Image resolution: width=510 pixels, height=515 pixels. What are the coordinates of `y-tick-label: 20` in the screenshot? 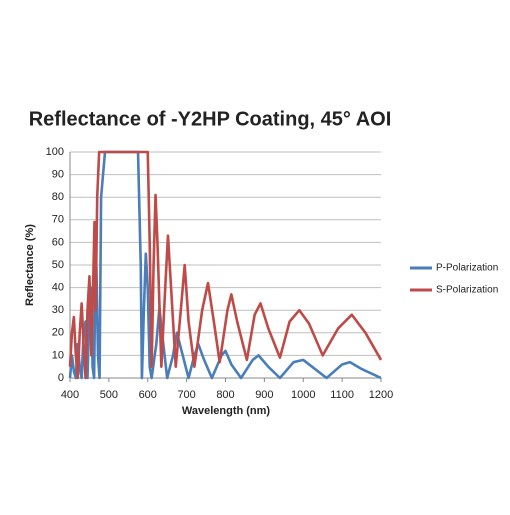 It's located at (58, 333).